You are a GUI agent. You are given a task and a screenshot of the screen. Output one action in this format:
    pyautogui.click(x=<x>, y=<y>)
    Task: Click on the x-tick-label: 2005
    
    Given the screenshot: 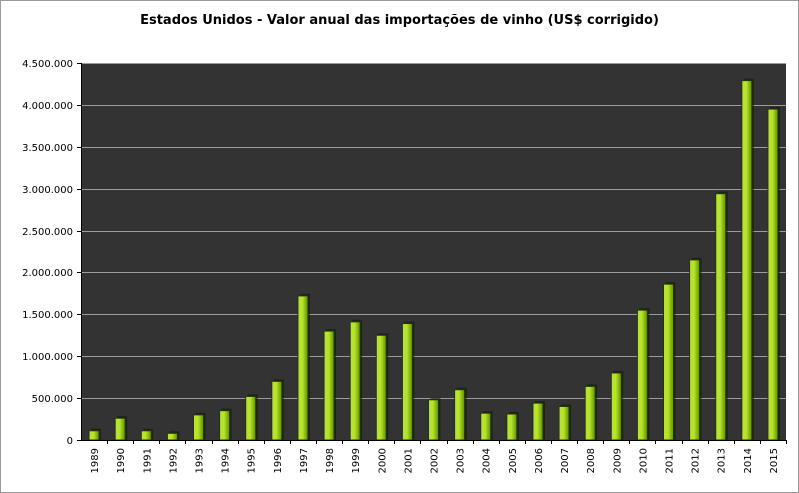 What is the action you would take?
    pyautogui.click(x=513, y=460)
    